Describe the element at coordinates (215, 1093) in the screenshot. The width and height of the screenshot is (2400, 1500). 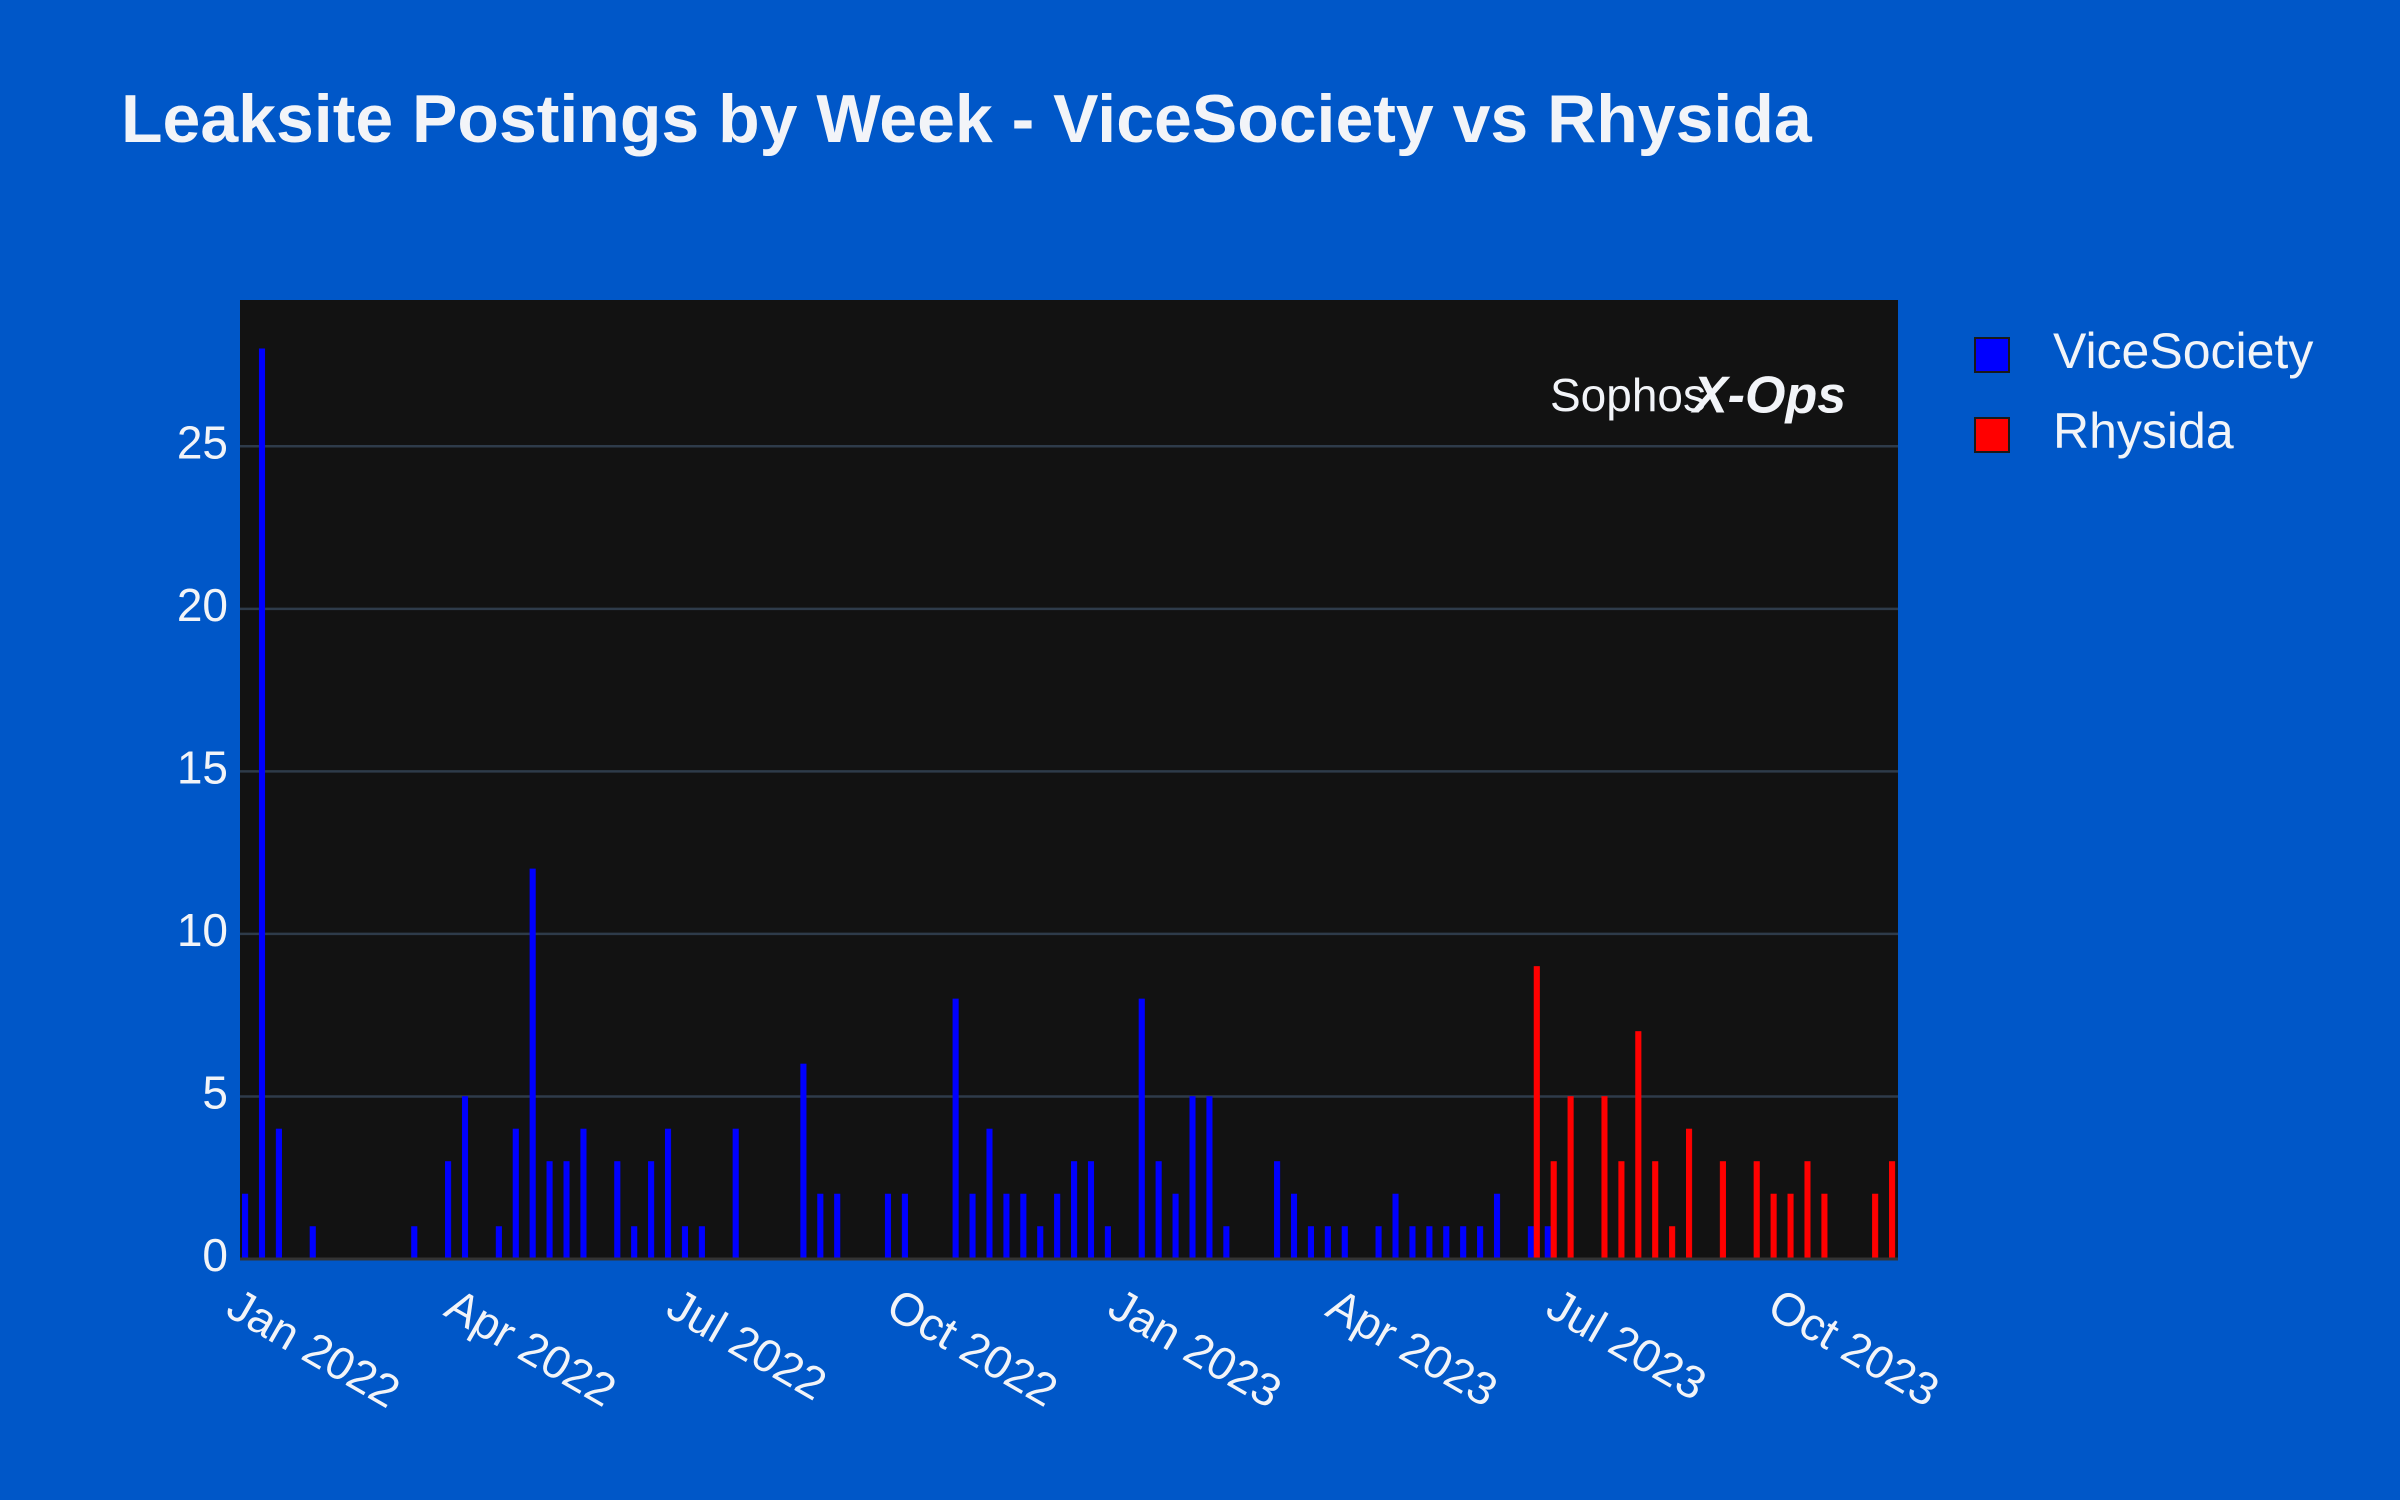
I see `y-tick-label: 5` at that location.